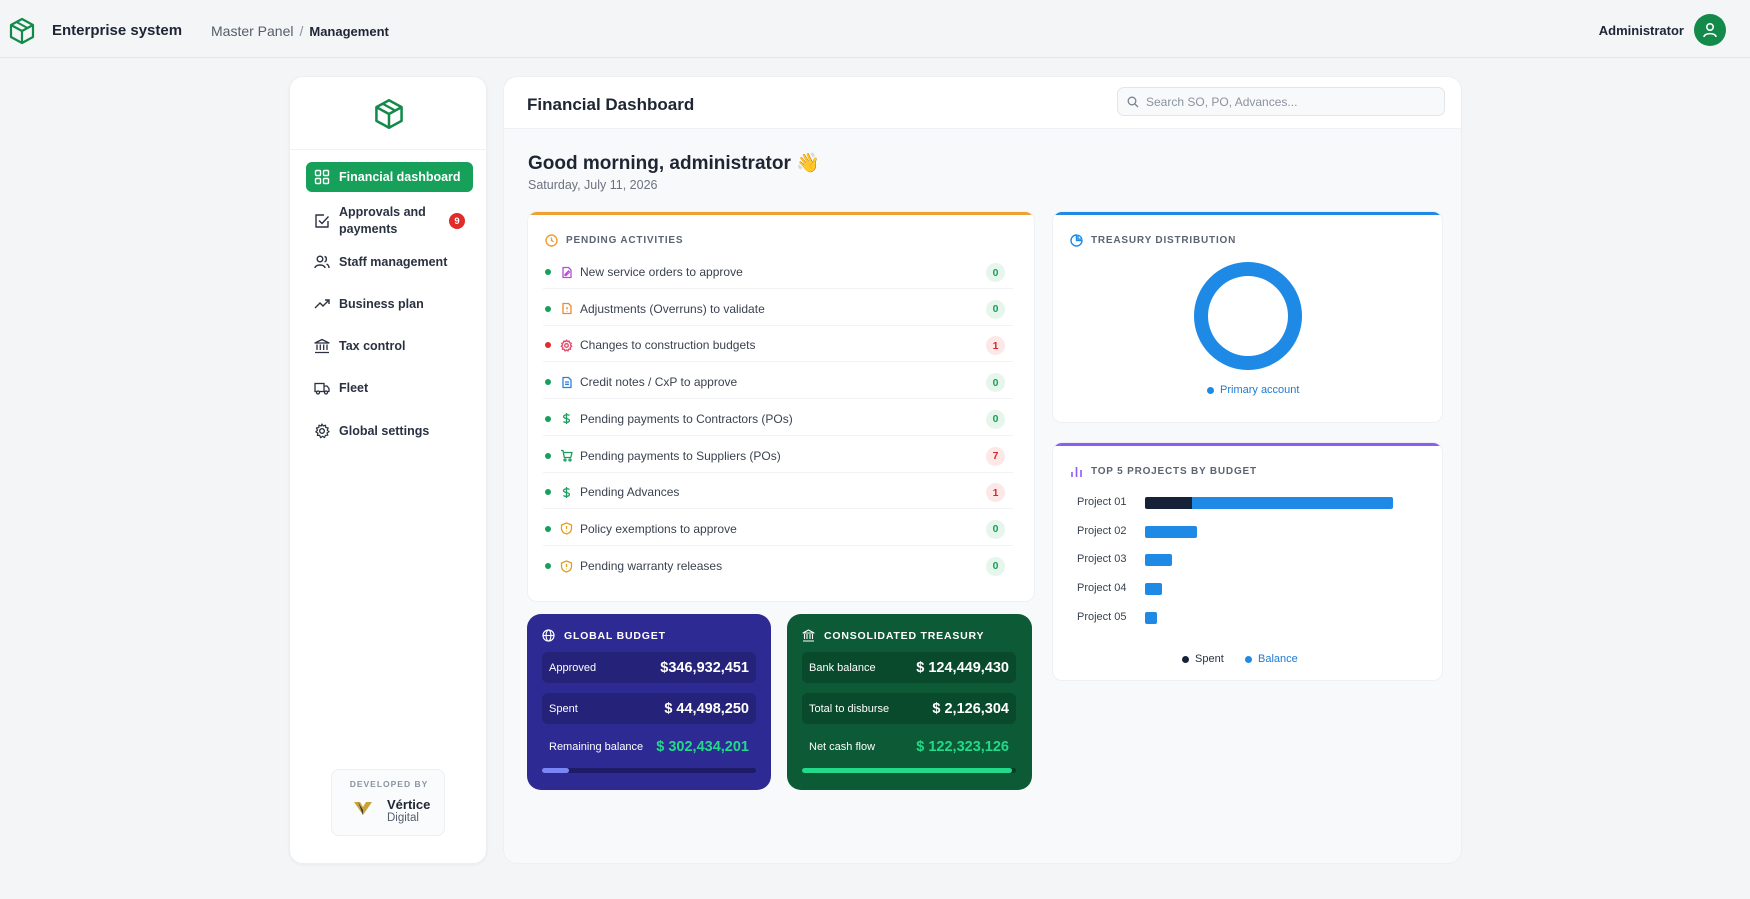 This screenshot has width=1750, height=899. I want to click on sidebar-item-financial-dashboard: Financial dashboard, so click(389, 177).